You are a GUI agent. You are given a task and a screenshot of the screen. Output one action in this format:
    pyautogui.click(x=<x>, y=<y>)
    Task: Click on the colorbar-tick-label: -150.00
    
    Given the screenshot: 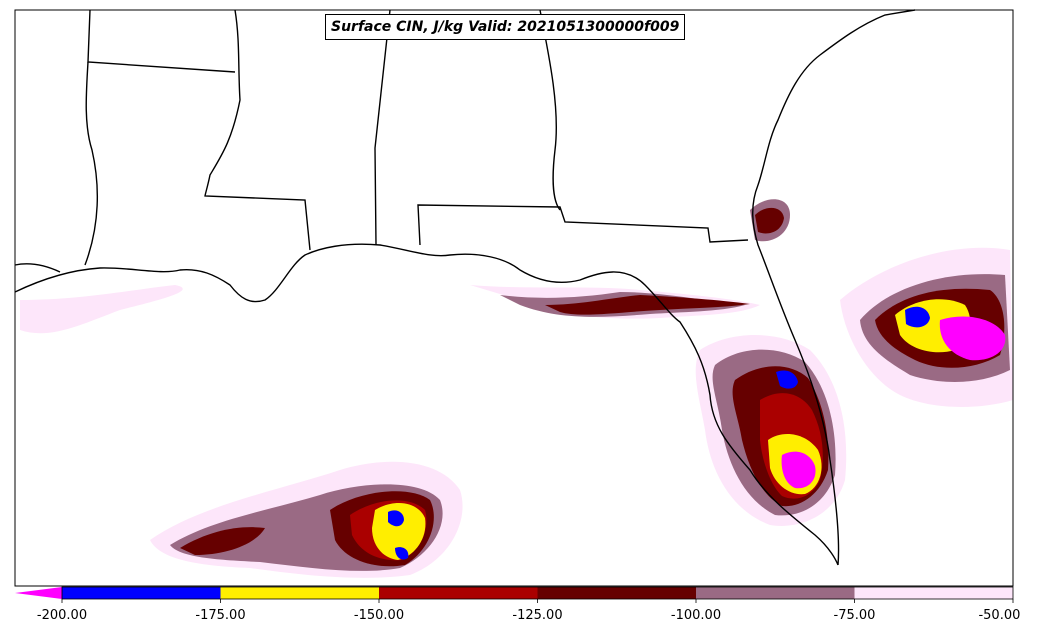 What is the action you would take?
    pyautogui.click(x=379, y=615)
    